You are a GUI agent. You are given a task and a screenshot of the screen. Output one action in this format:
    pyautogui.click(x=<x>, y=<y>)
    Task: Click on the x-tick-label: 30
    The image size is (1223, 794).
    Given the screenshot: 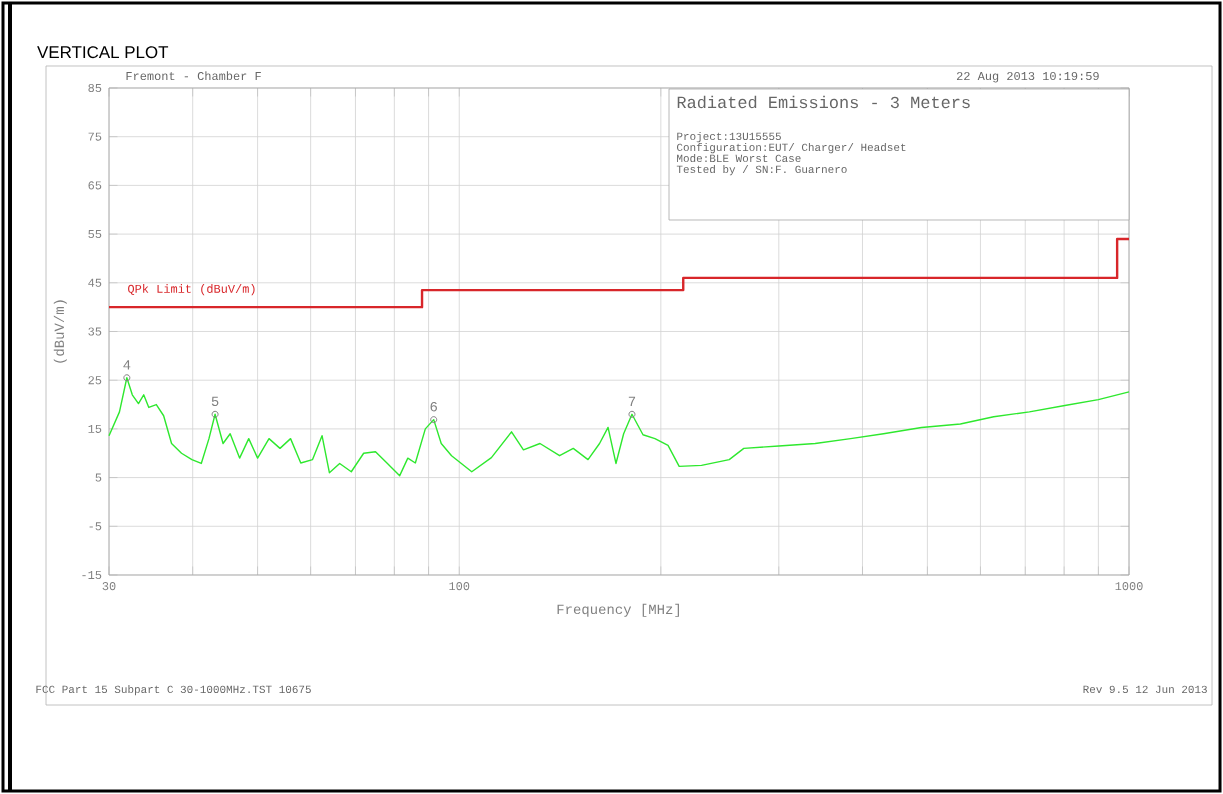 What is the action you would take?
    pyautogui.click(x=109, y=586)
    